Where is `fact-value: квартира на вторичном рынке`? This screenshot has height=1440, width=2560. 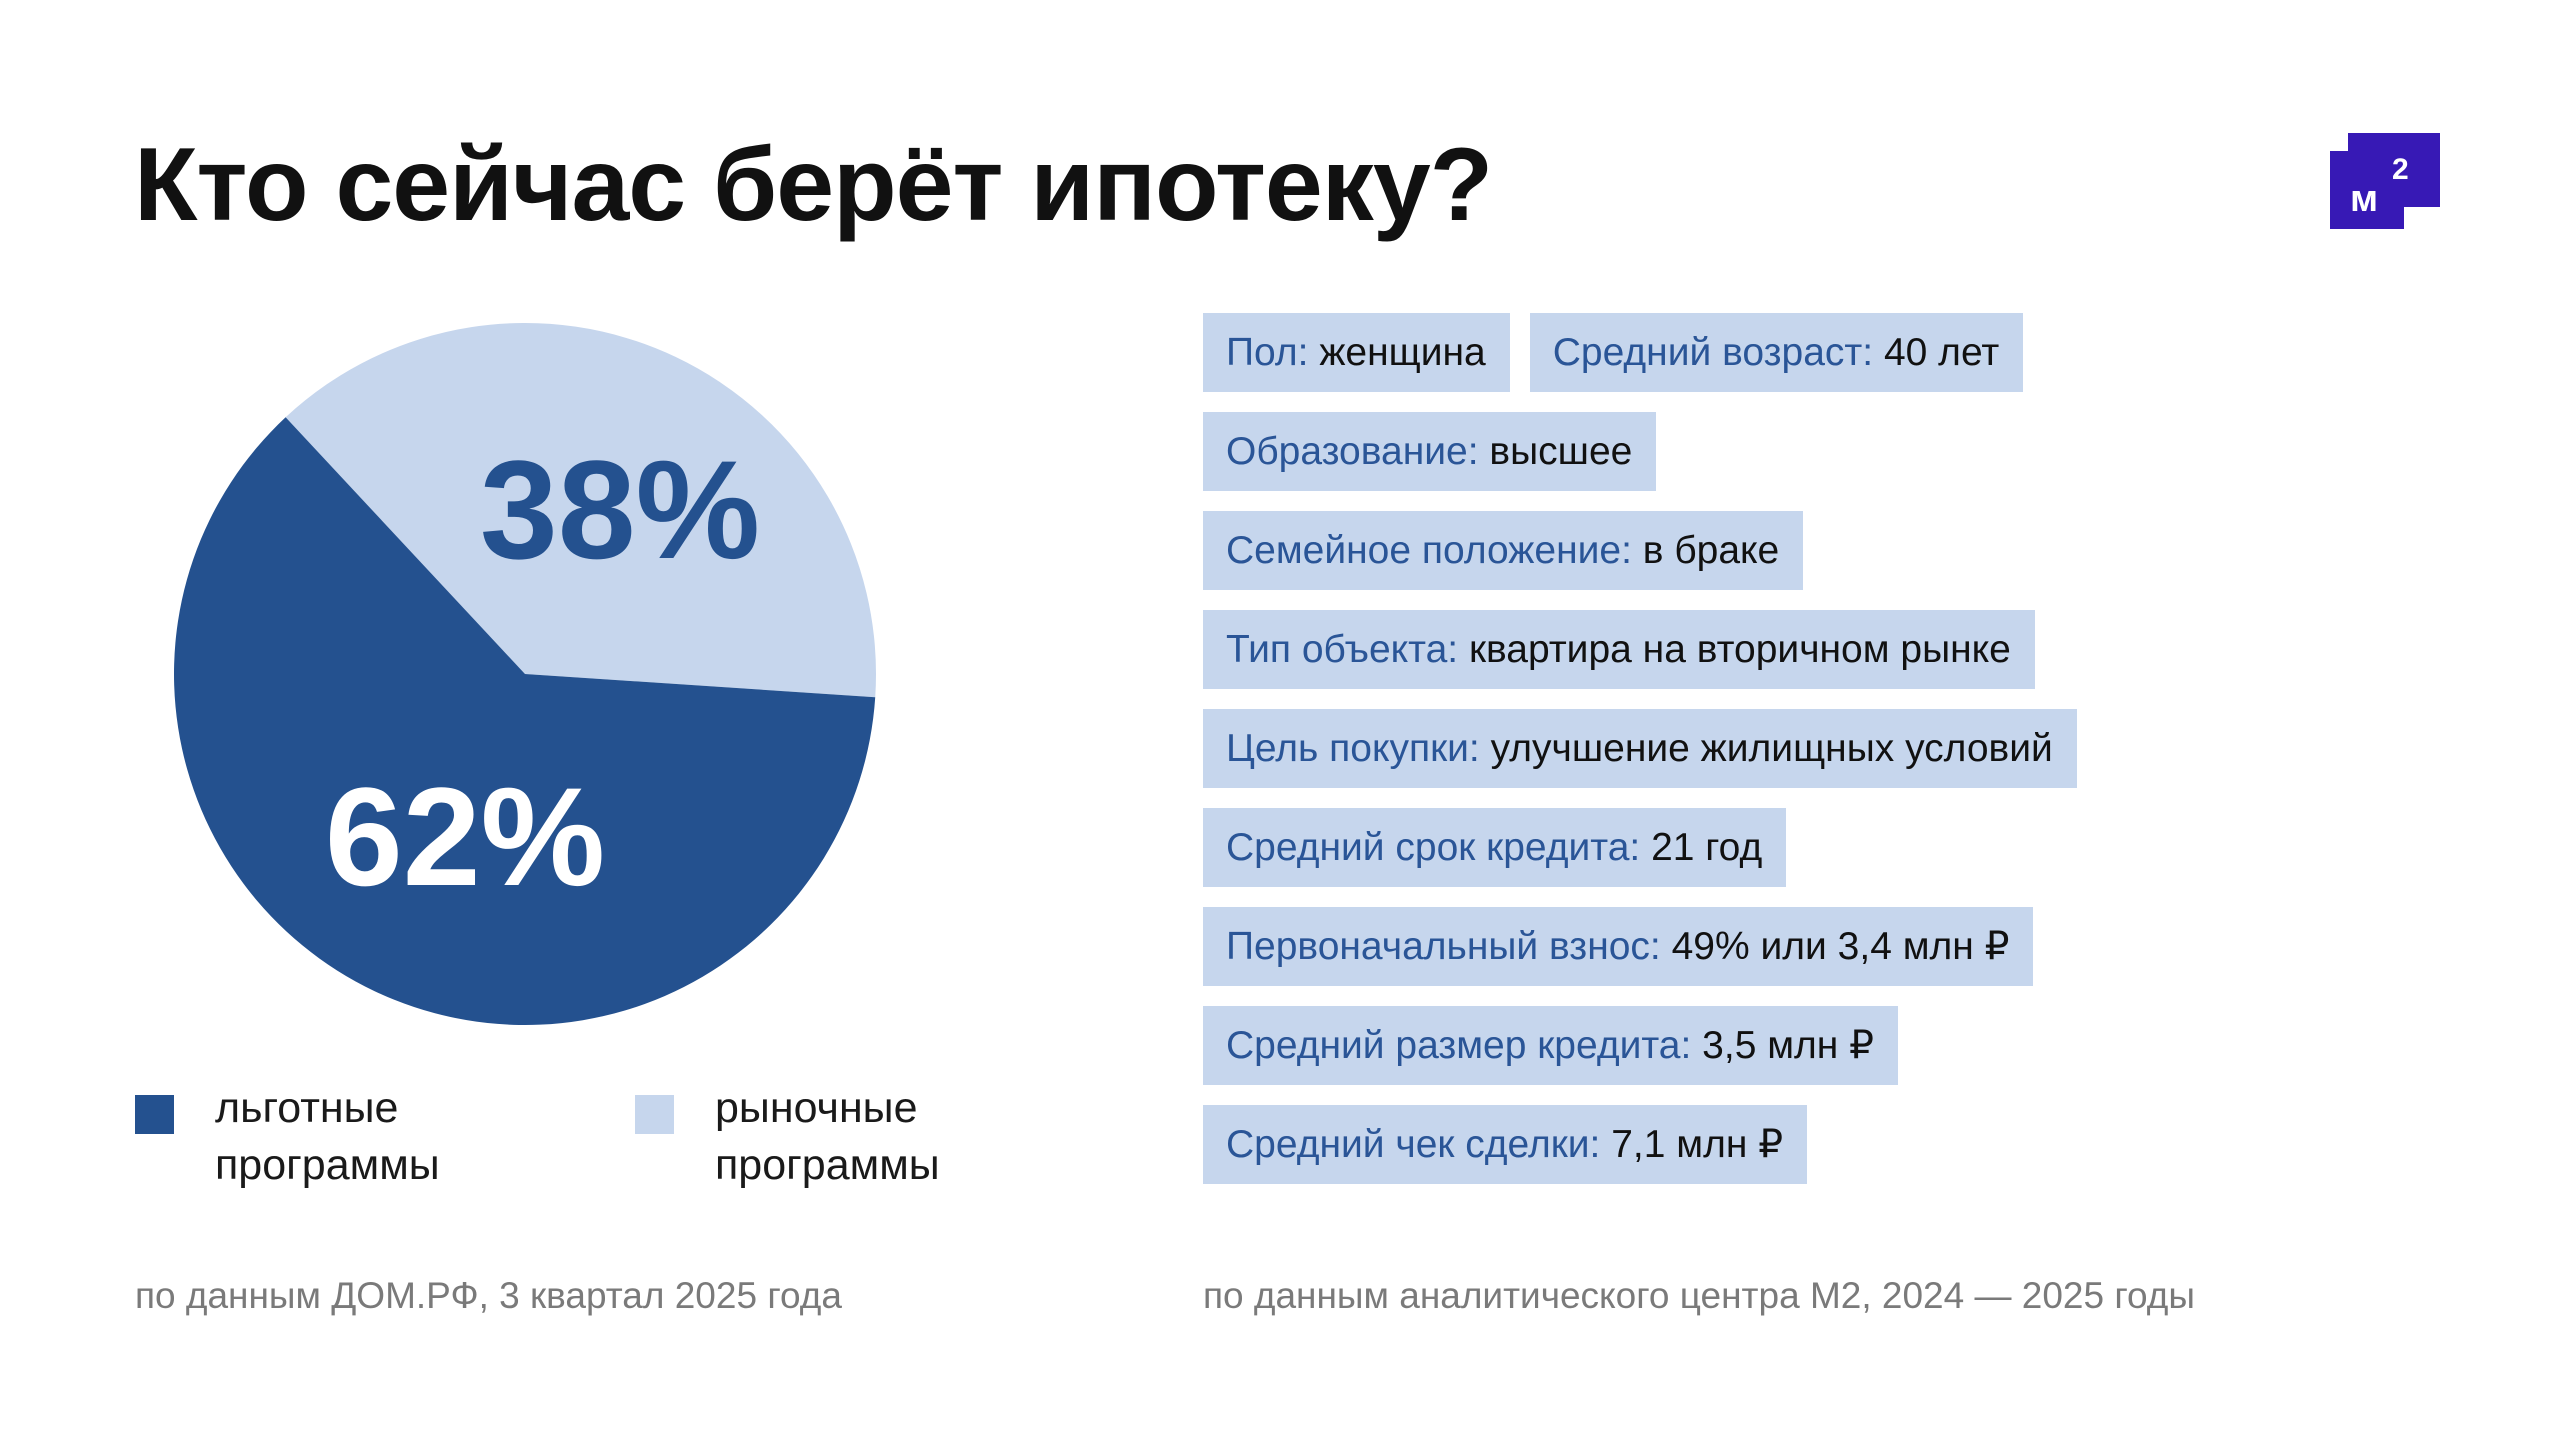 fact-value: квартира на вторичном рынке is located at coordinates (1739, 649).